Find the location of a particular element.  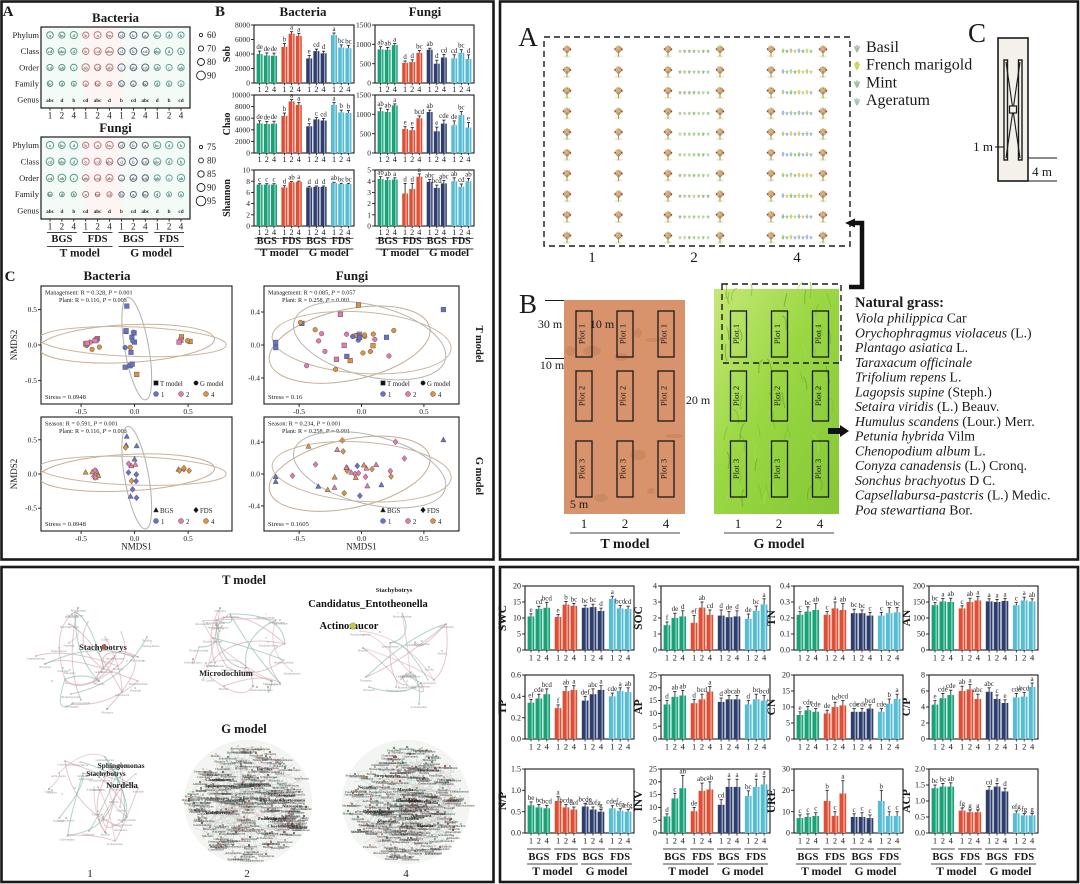

svg-text: C/P is located at coordinates (907, 707).